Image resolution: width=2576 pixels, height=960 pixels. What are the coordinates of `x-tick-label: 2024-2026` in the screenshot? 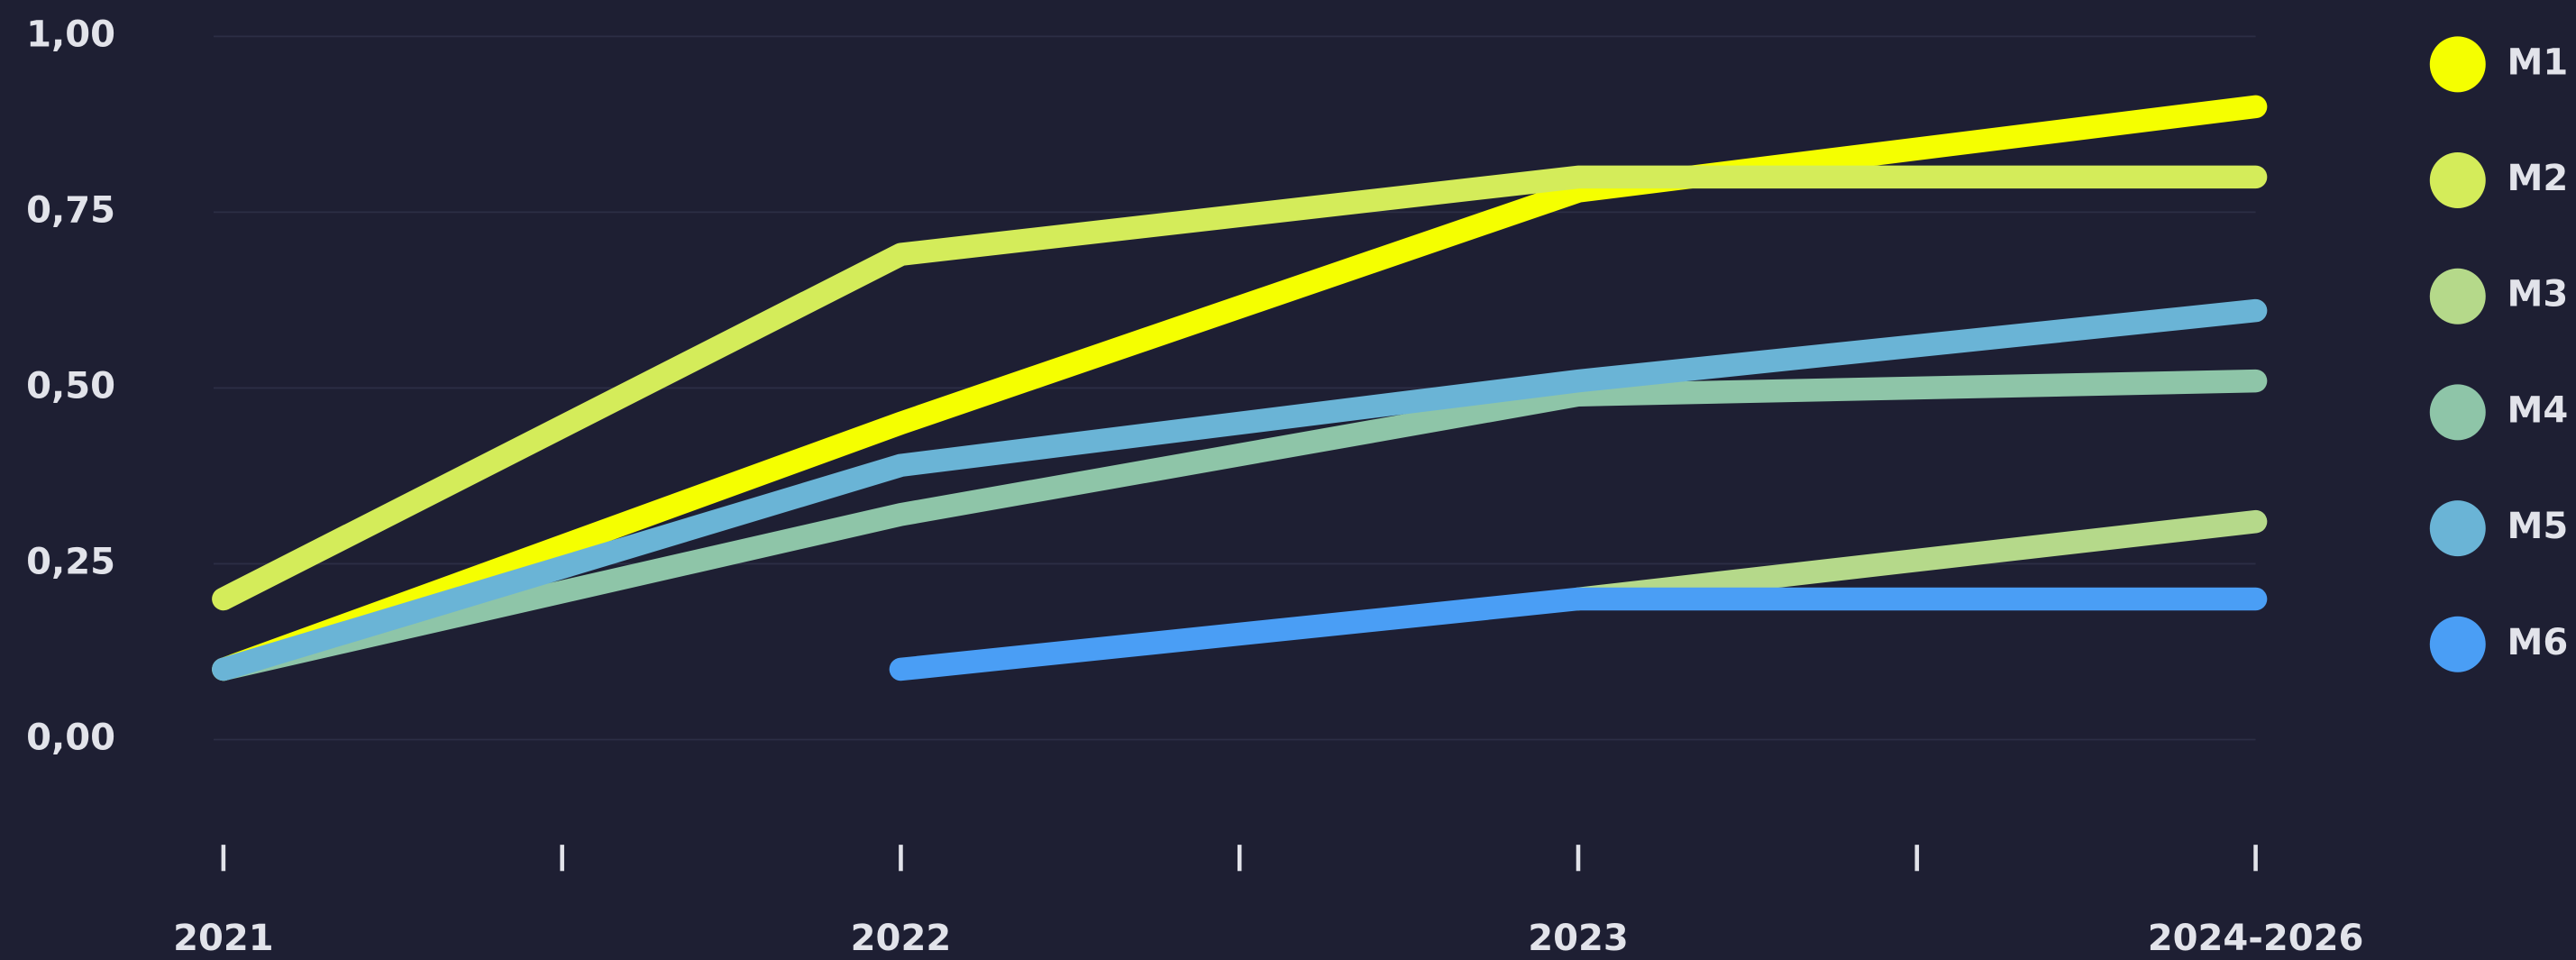 It's located at (2256, 938).